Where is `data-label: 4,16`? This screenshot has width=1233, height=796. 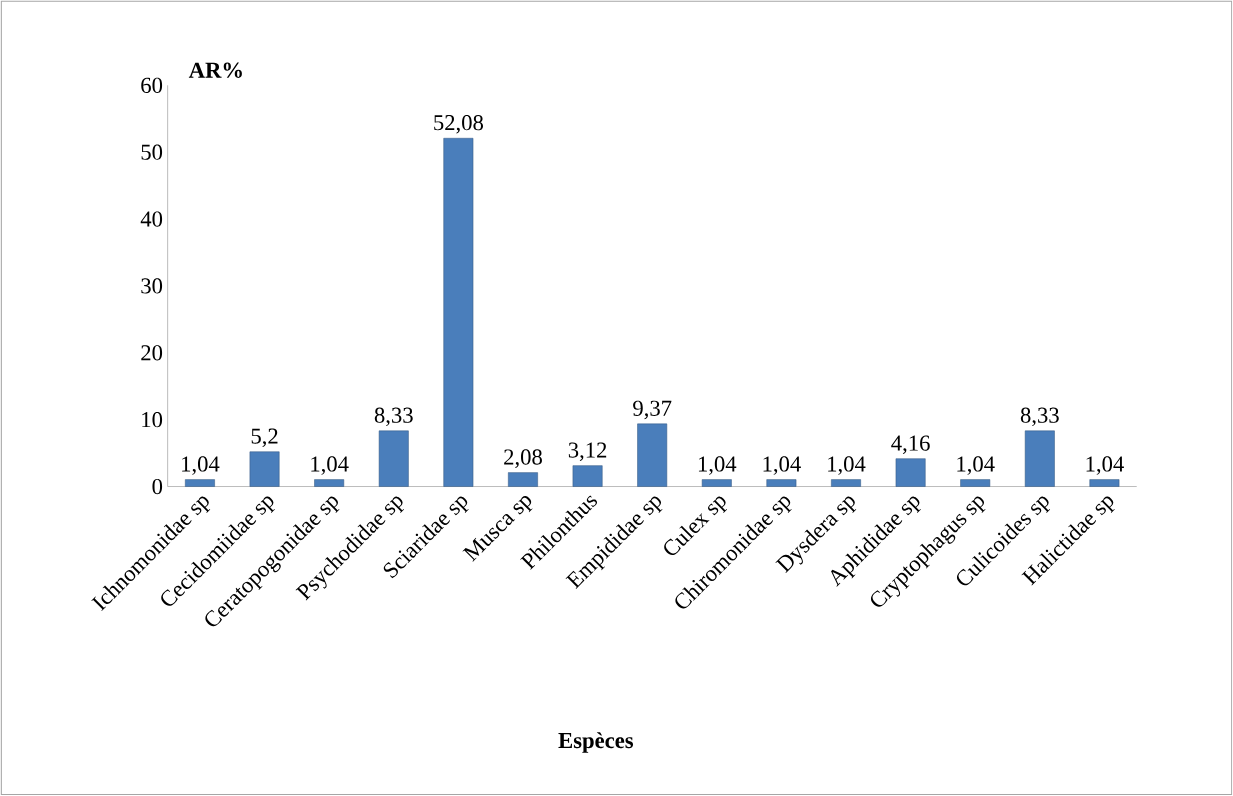 data-label: 4,16 is located at coordinates (910, 445).